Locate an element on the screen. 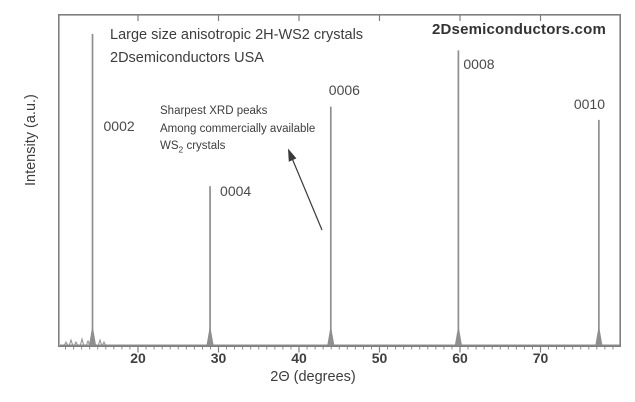  chart-title-line1: Large size anisotropic 2H-WS2 crystals is located at coordinates (237, 35).